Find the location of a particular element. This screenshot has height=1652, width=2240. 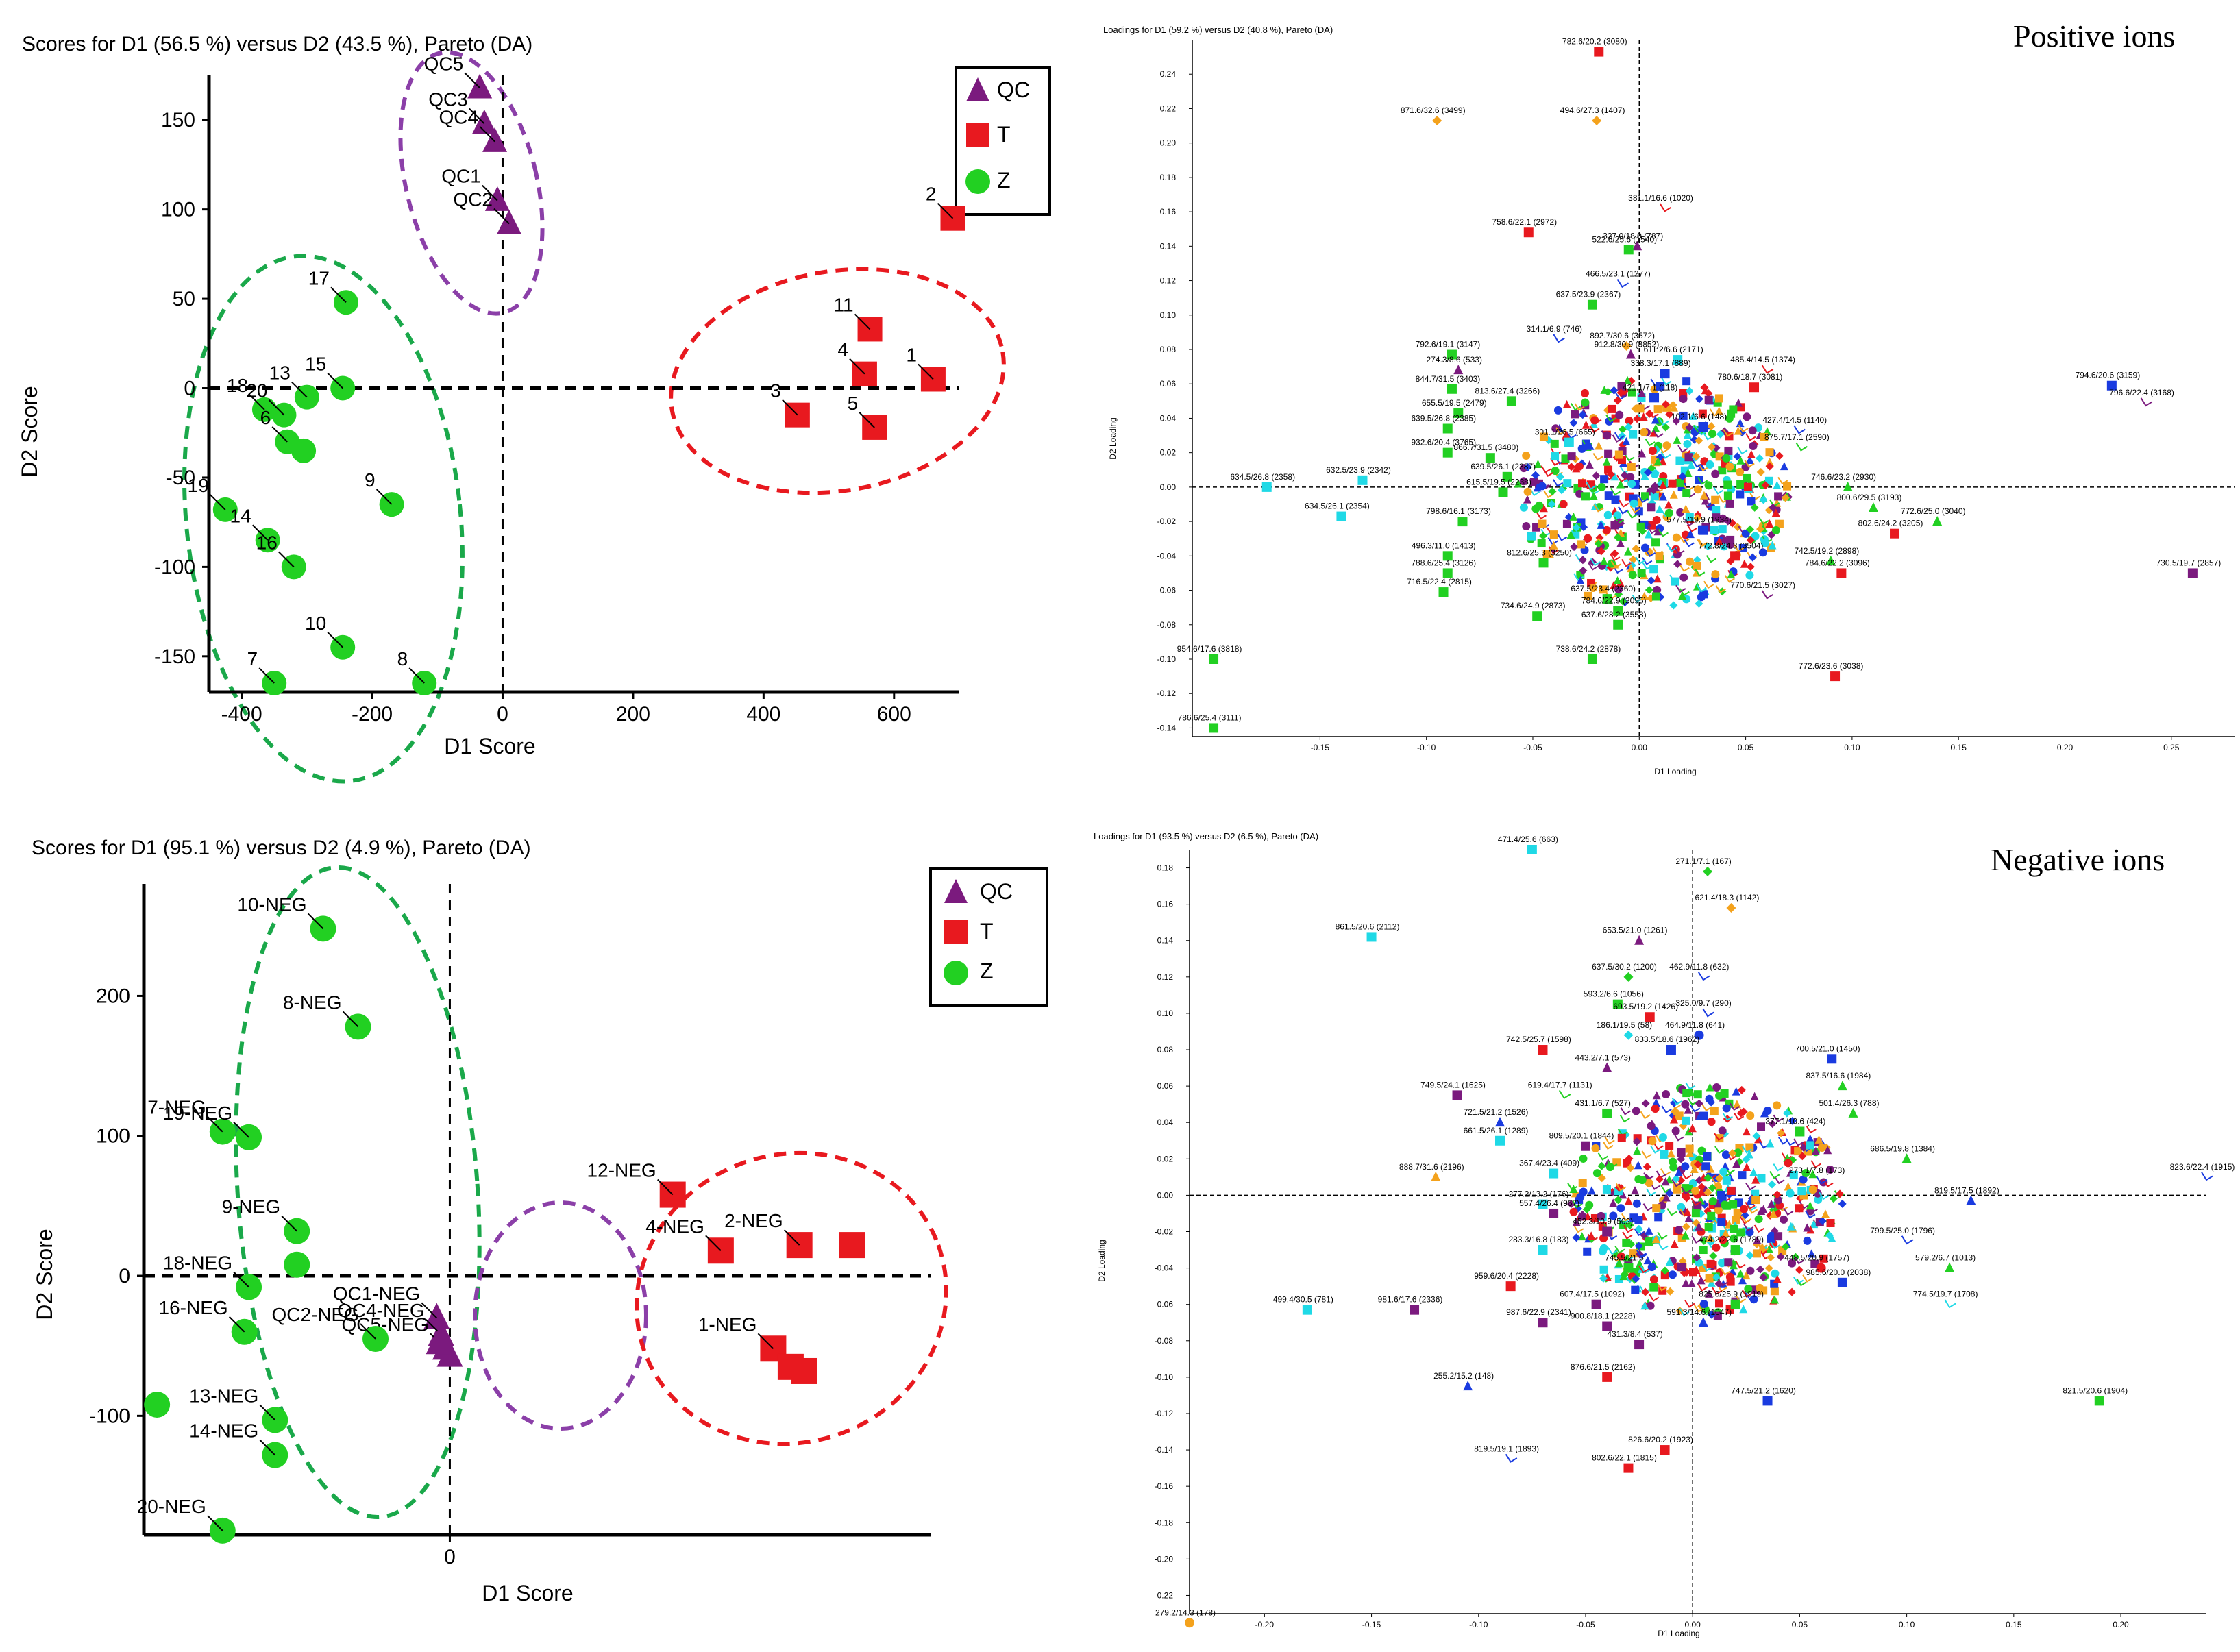

scoresNeg-point-label: 1-NEG is located at coordinates (727, 1324).